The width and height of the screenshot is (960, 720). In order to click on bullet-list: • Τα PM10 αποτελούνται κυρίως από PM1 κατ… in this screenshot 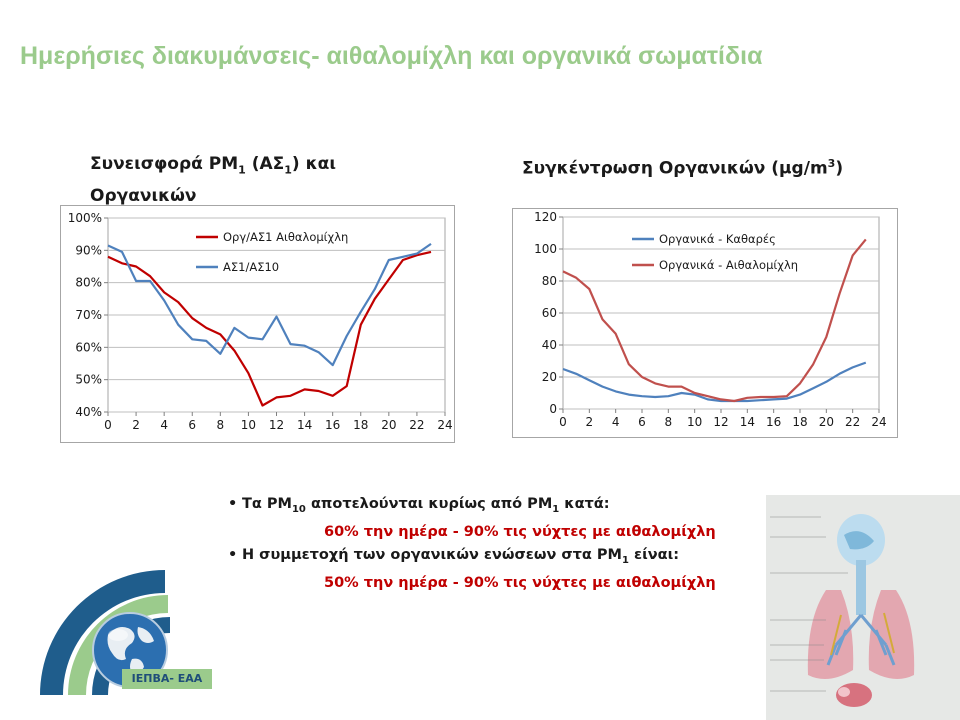, I will do `click(498, 544)`.